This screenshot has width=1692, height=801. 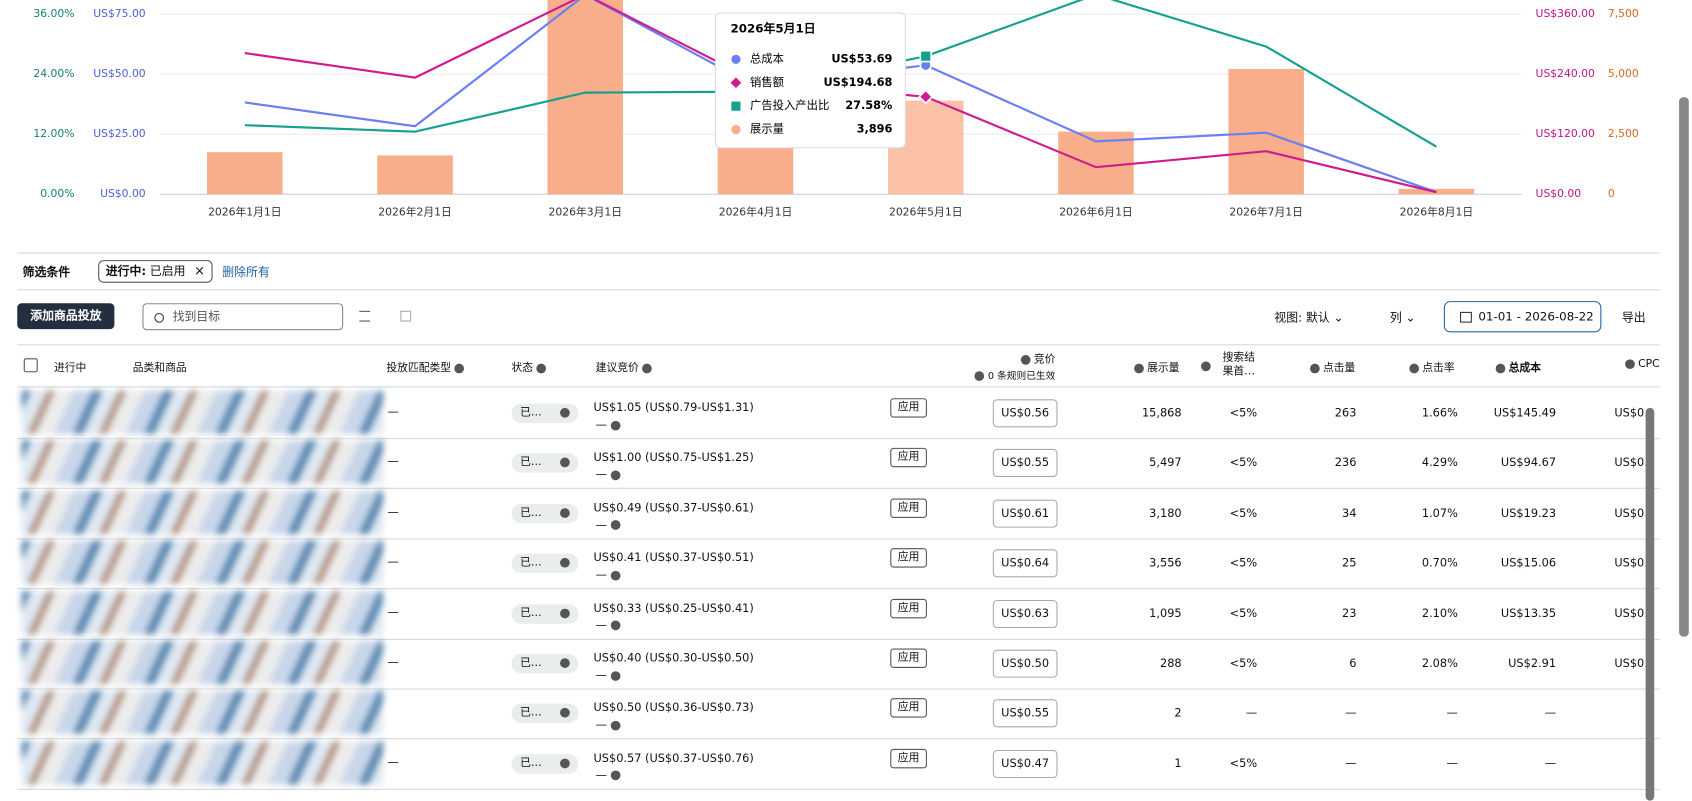 I want to click on column-header: 品类和商品, so click(x=160, y=366).